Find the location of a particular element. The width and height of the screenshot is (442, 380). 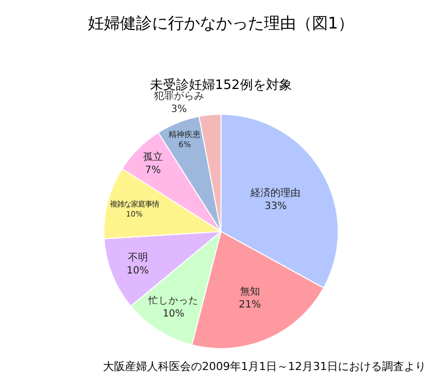

data-label: 21% is located at coordinates (249, 305).